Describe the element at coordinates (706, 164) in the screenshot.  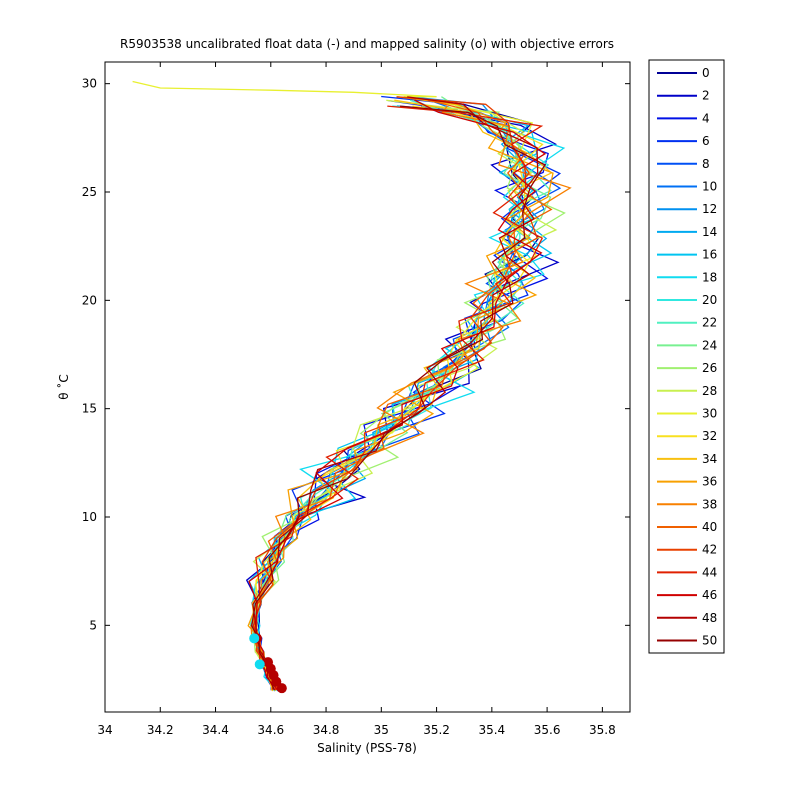
I see `legend-label: 8` at that location.